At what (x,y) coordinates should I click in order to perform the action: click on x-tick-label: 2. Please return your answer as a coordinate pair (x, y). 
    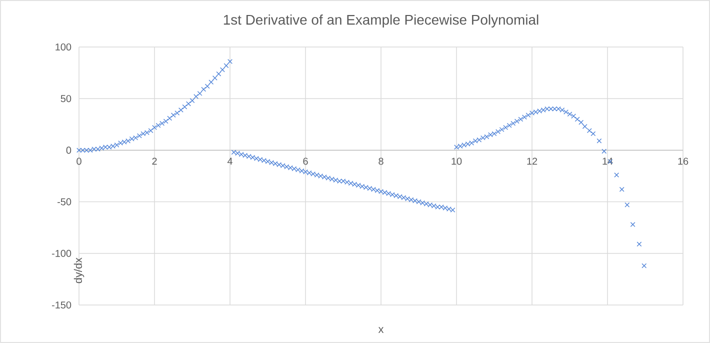
    Looking at the image, I should click on (154, 161).